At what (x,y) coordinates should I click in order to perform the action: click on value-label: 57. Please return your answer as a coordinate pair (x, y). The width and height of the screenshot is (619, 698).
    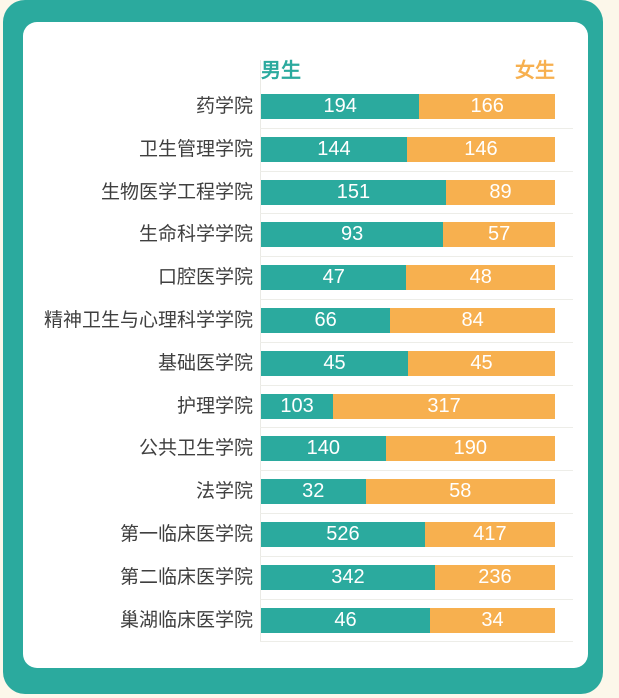
    Looking at the image, I should click on (499, 234).